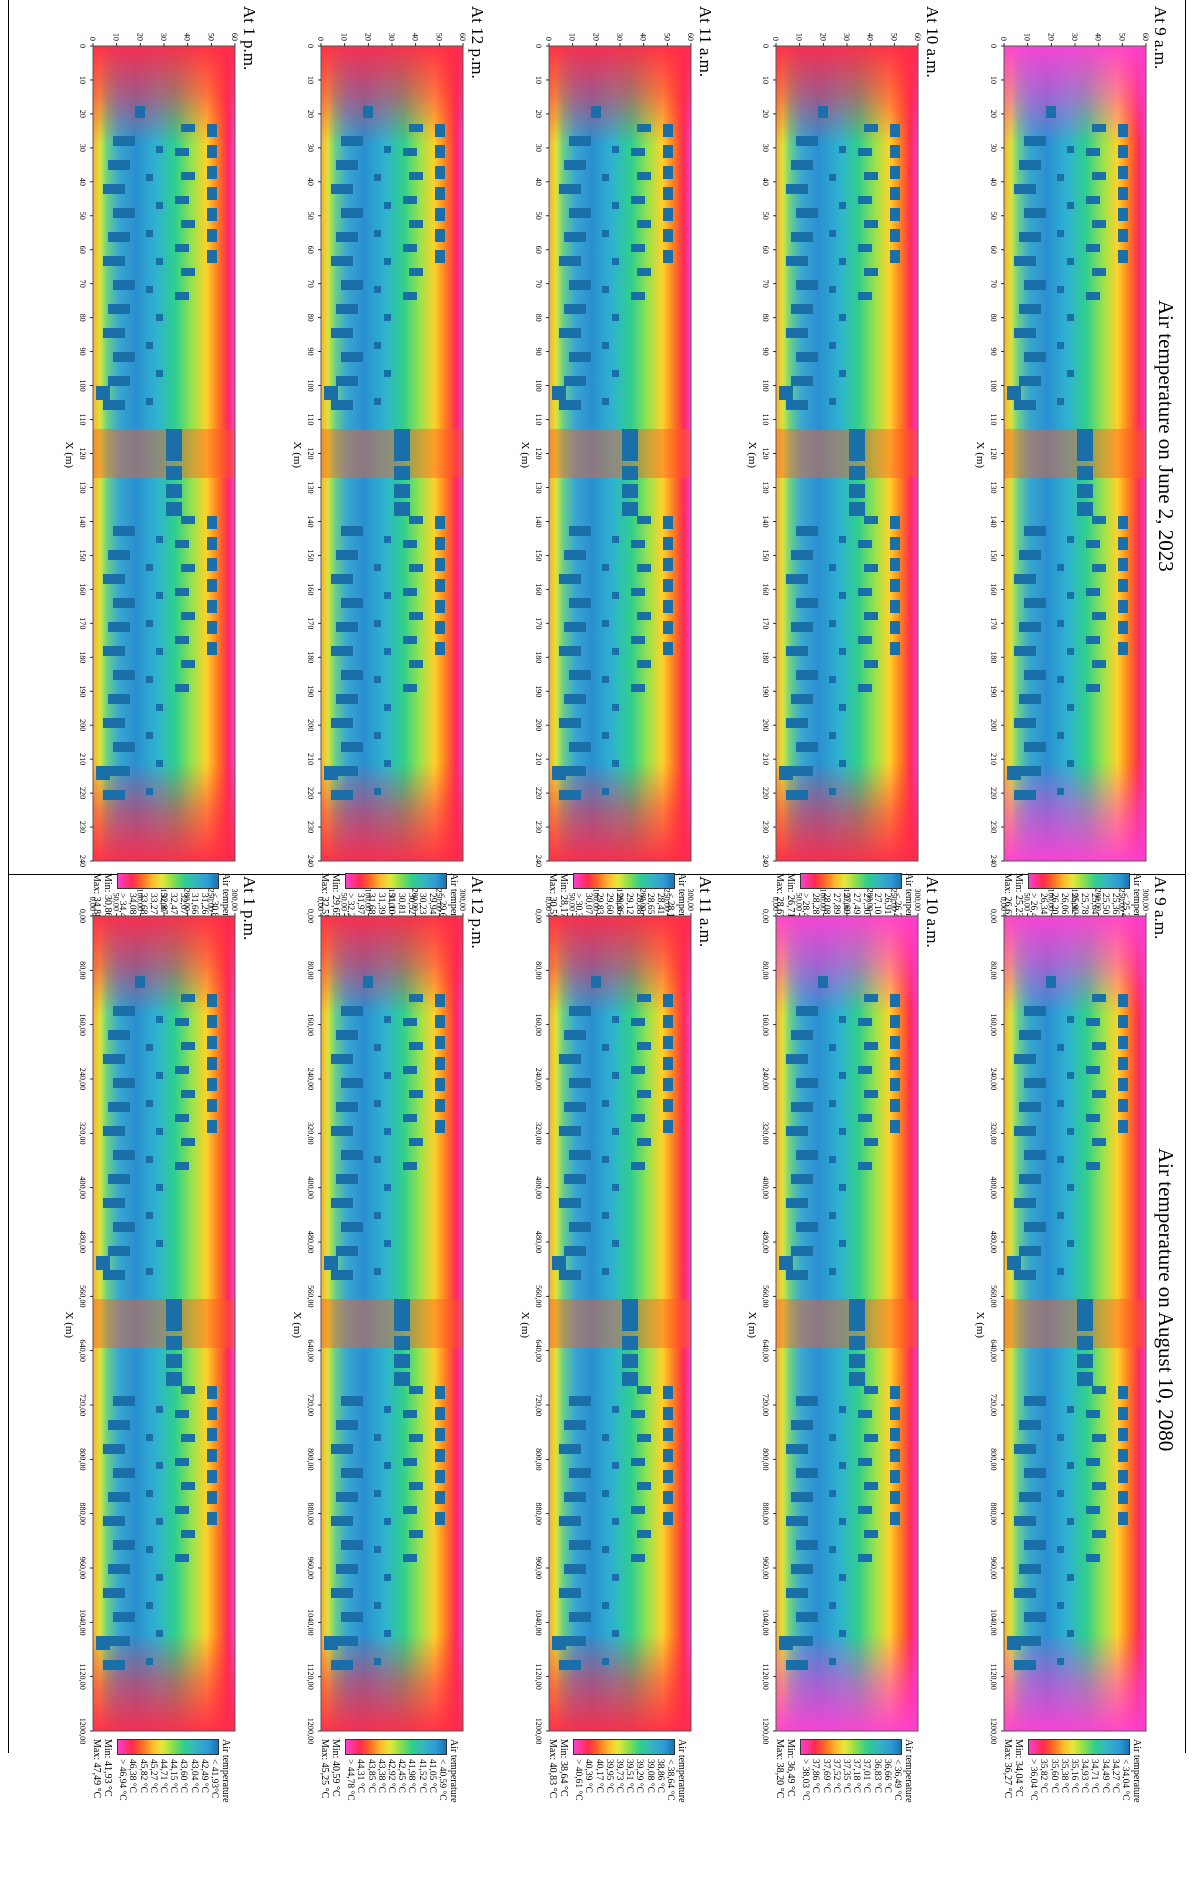 The width and height of the screenshot is (1192, 1904). I want to click on x-tick-label: 1040,00, so click(993, 1622).